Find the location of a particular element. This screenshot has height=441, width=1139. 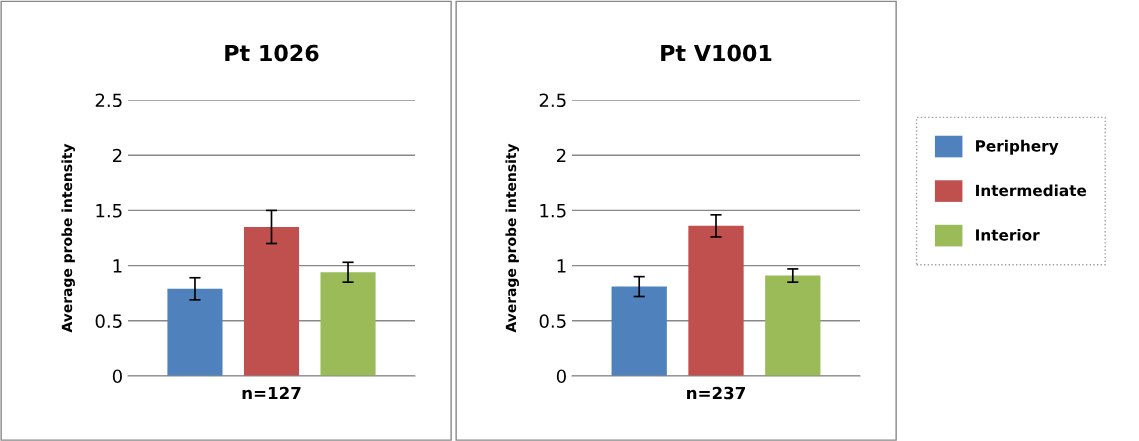

legend-label: Interior is located at coordinates (1008, 234).